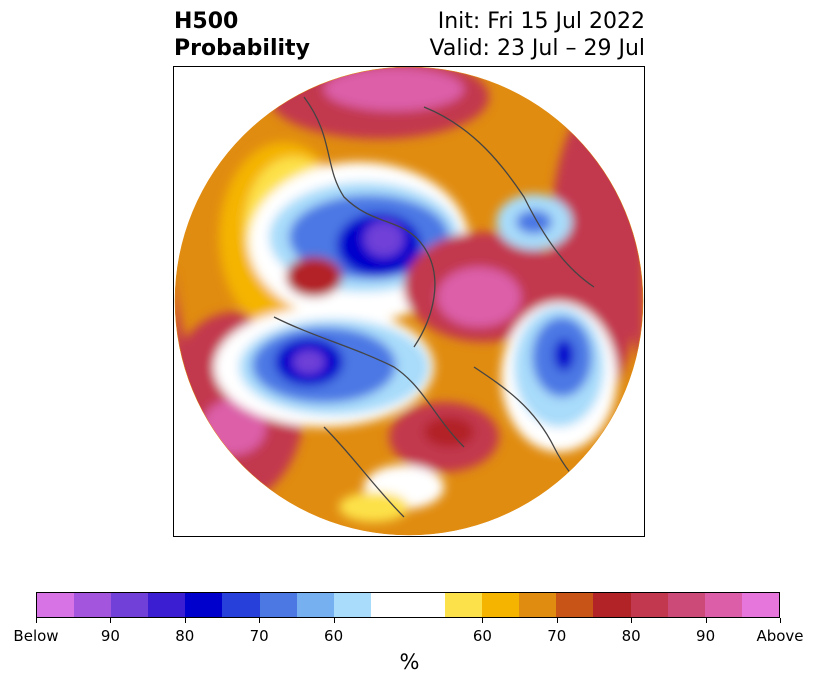 Image resolution: width=819 pixels, height=686 pixels. Describe the element at coordinates (449, 432) in the screenshot. I see `above-canada-core` at that location.